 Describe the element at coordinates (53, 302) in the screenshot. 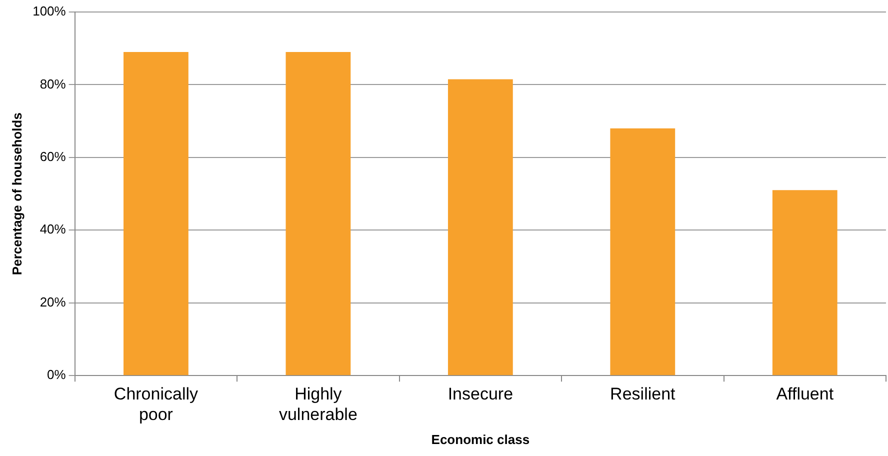

I see `y-tick-label: 20%` at that location.